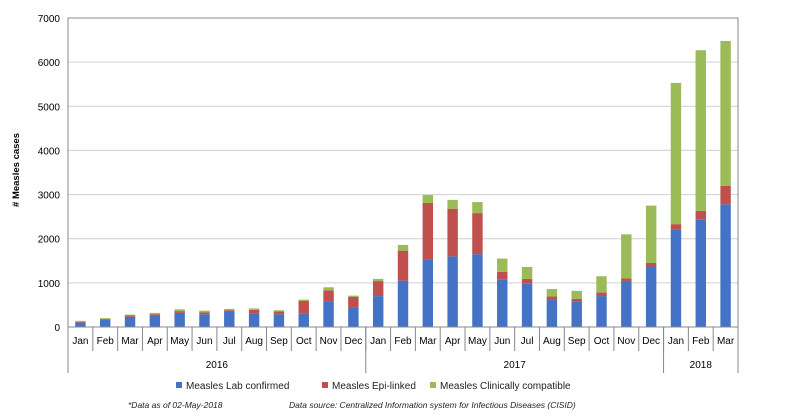 Image resolution: width=788 pixels, height=420 pixels. What do you see at coordinates (237, 386) in the screenshot?
I see `legend-label: Measles Lab confirmed` at bounding box center [237, 386].